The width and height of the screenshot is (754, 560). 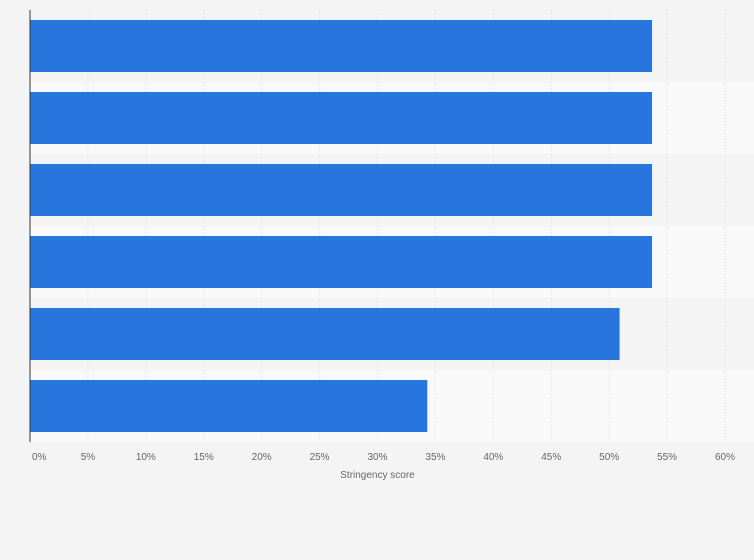 What do you see at coordinates (435, 457) in the screenshot?
I see `x-tick-label: 35%` at bounding box center [435, 457].